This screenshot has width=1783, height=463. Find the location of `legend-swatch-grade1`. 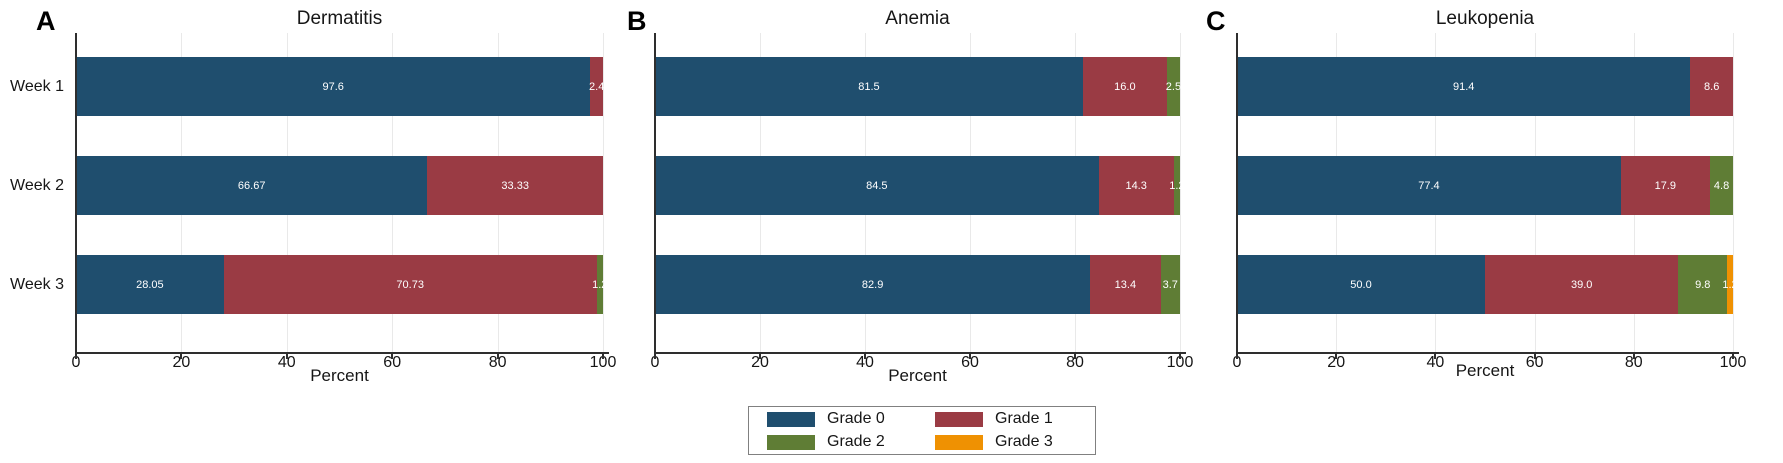

legend-swatch-grade1 is located at coordinates (959, 419).